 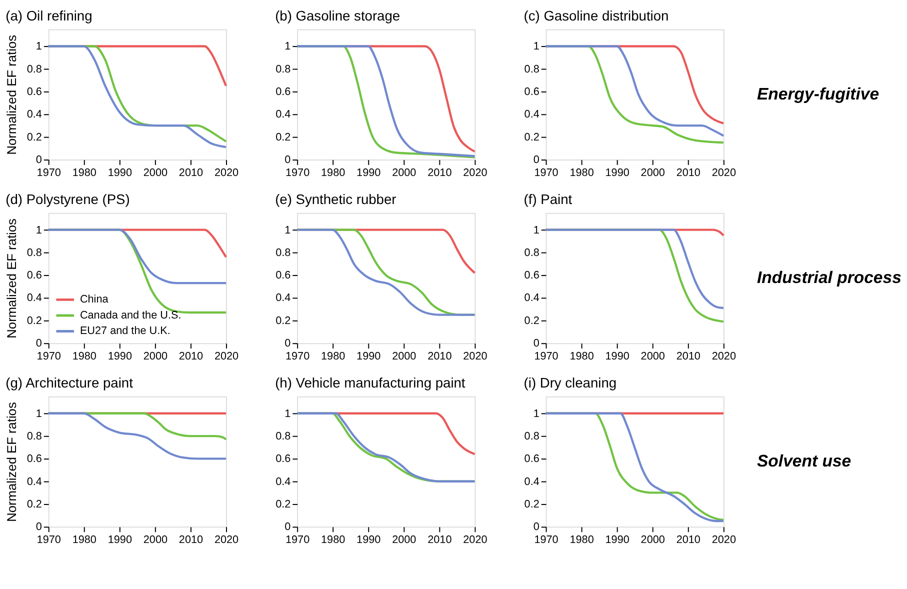 What do you see at coordinates (570, 382) in the screenshot?
I see `chart-title: (i) Dry cleaning` at bounding box center [570, 382].